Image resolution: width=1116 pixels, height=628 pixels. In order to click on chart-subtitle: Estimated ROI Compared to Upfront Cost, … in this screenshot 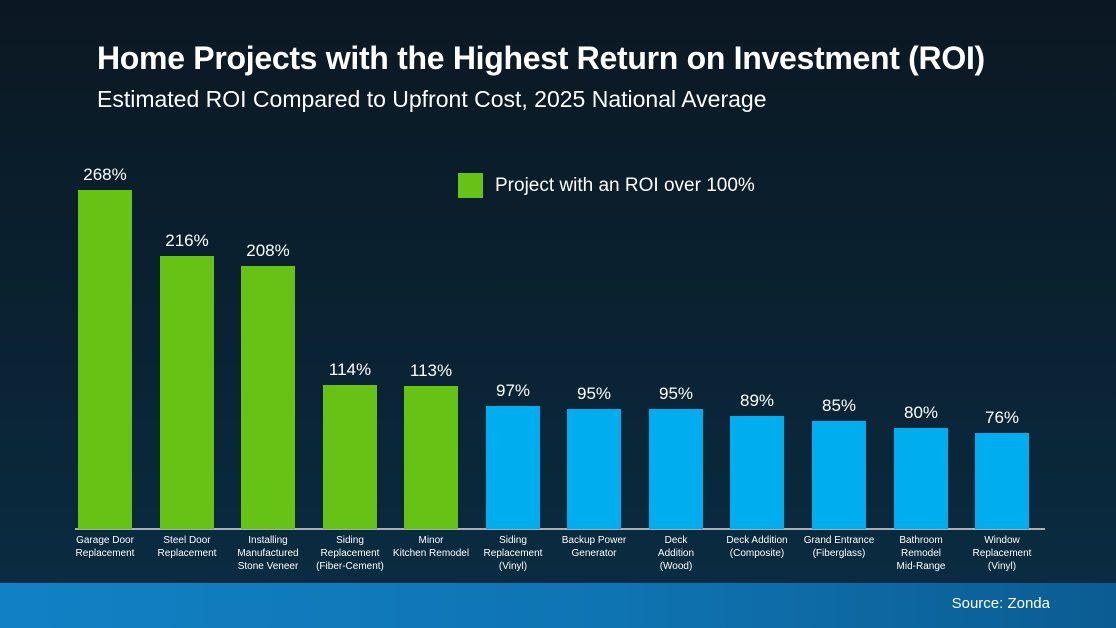, I will do `click(432, 99)`.